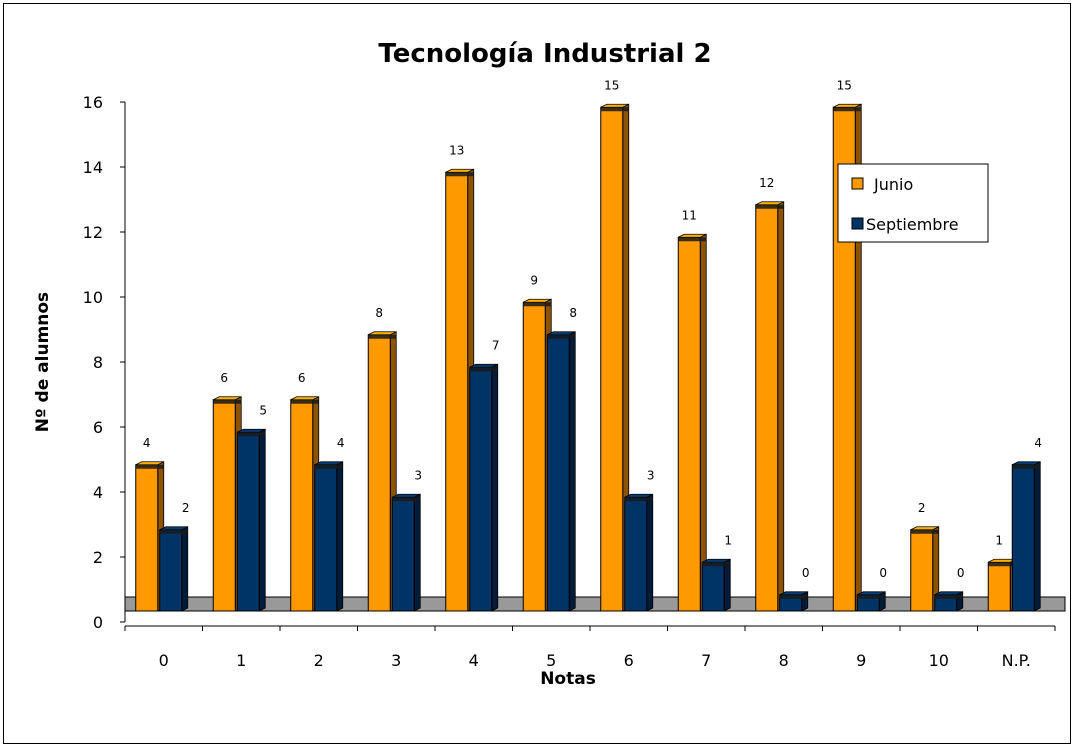 This screenshot has width=1076, height=749. I want to click on x-tick-label: 7, so click(706, 660).